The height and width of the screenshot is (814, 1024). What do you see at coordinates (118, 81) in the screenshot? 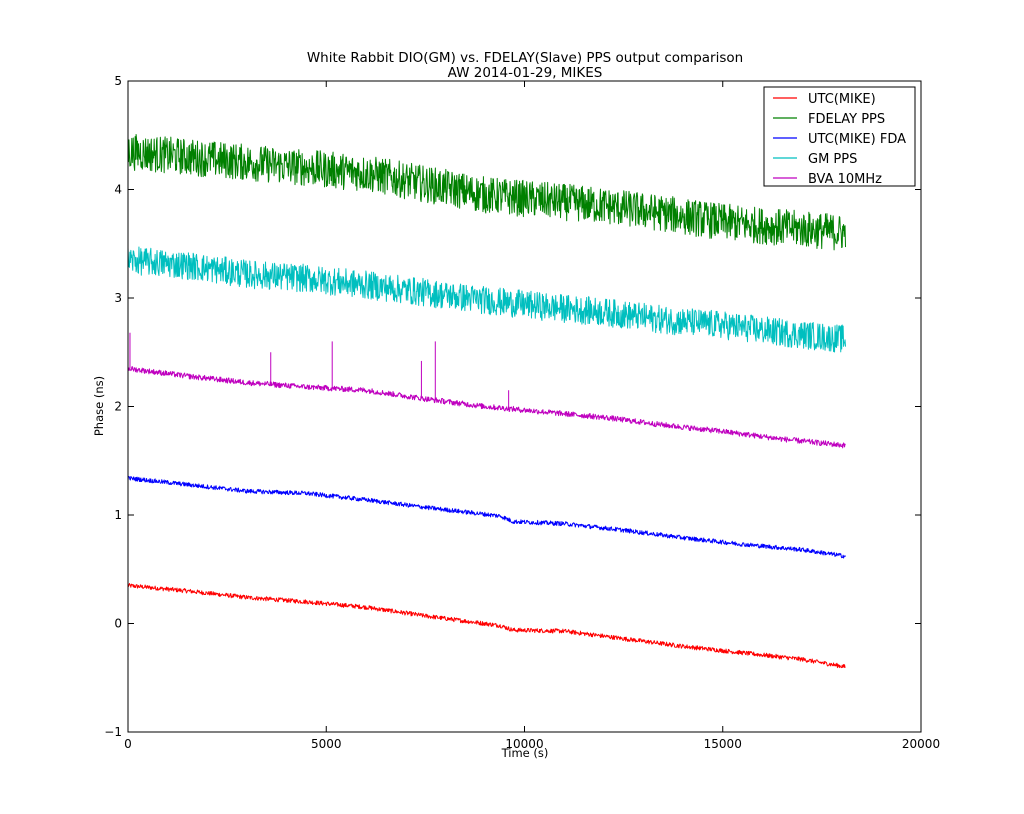
I see `y-tick-label: 5` at bounding box center [118, 81].